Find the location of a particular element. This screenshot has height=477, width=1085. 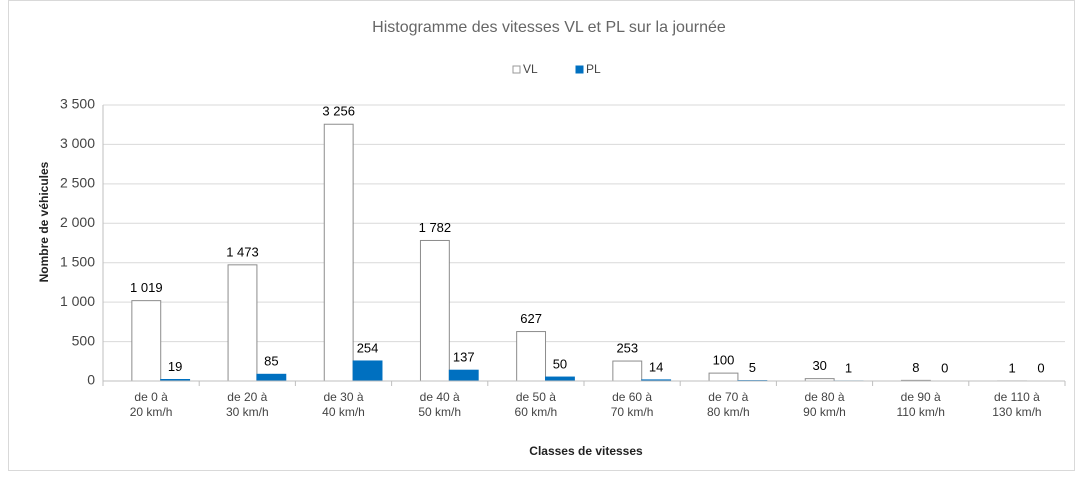

value-label: 254 is located at coordinates (368, 347).